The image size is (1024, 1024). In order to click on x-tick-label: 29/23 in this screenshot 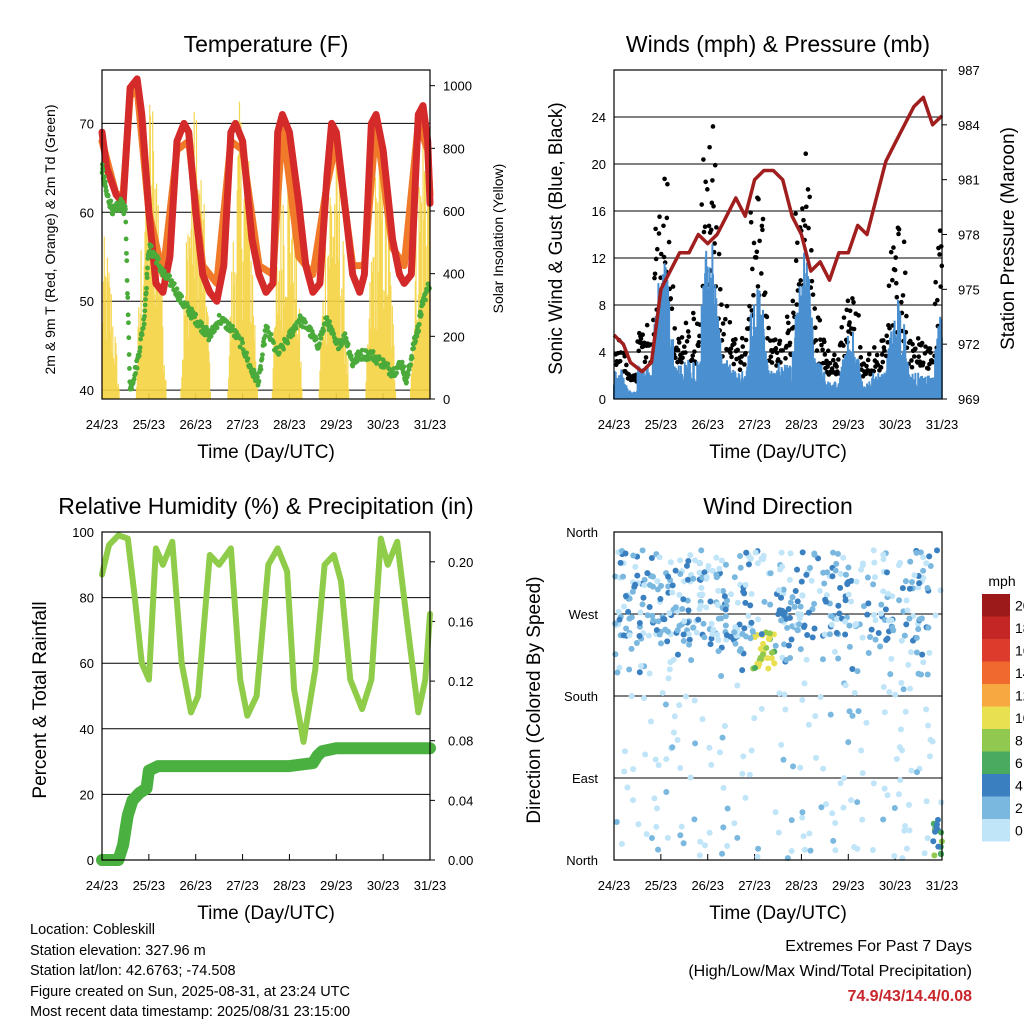, I will do `click(336, 424)`.